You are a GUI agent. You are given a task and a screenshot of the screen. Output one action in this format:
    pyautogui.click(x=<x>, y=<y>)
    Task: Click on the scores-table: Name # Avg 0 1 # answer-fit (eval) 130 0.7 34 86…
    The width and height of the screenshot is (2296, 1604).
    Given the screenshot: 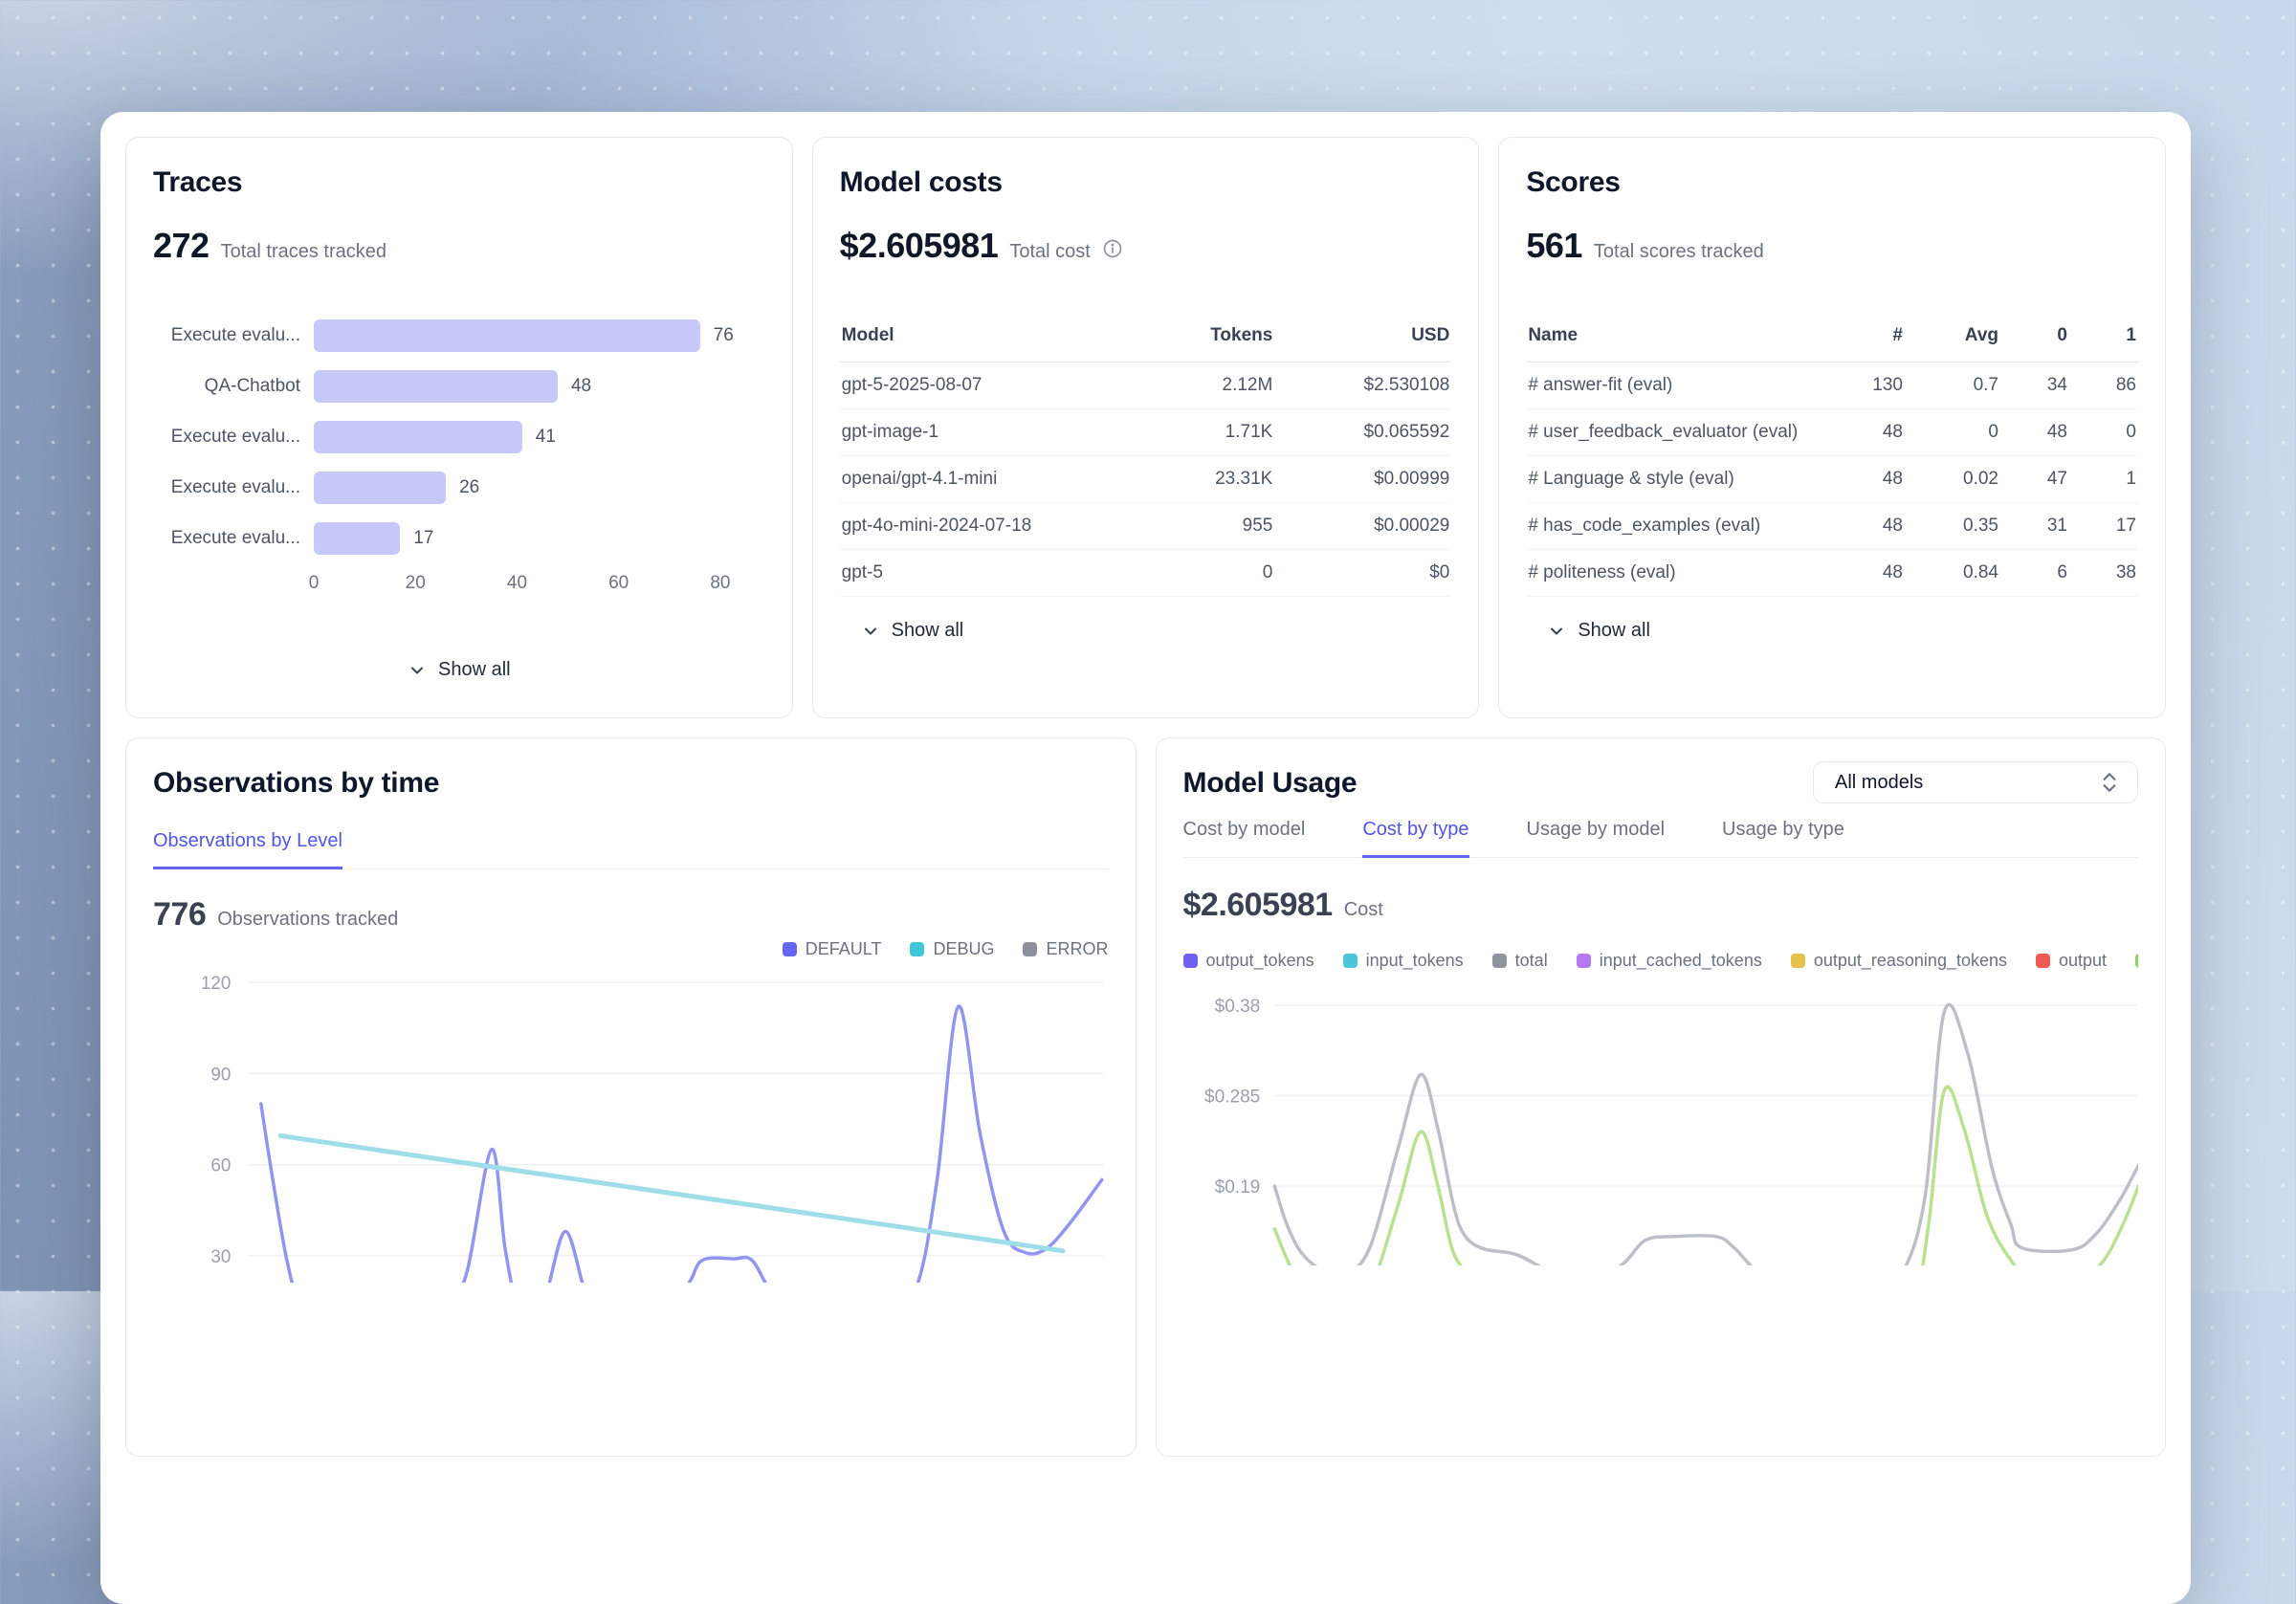 What is the action you would take?
    pyautogui.click(x=1832, y=461)
    